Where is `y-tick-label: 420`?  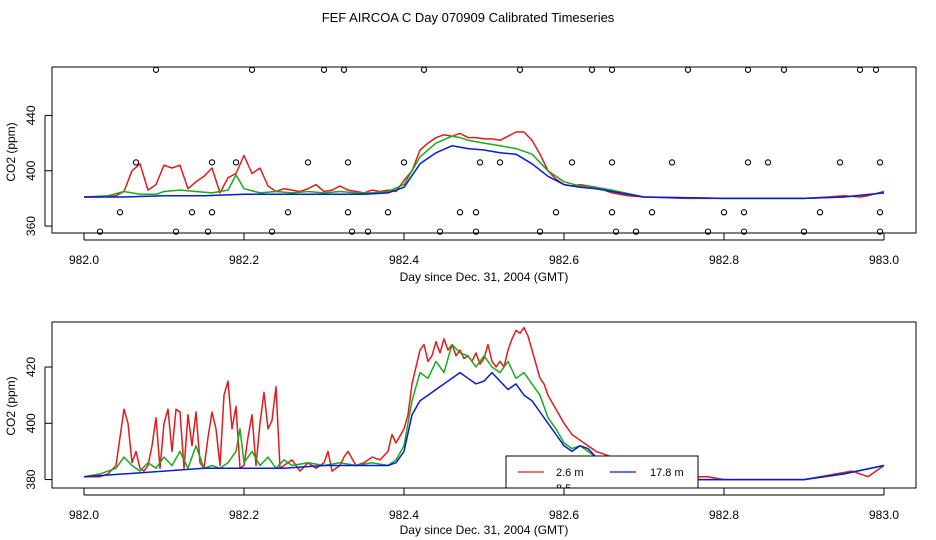
y-tick-label: 420 is located at coordinates (31, 367).